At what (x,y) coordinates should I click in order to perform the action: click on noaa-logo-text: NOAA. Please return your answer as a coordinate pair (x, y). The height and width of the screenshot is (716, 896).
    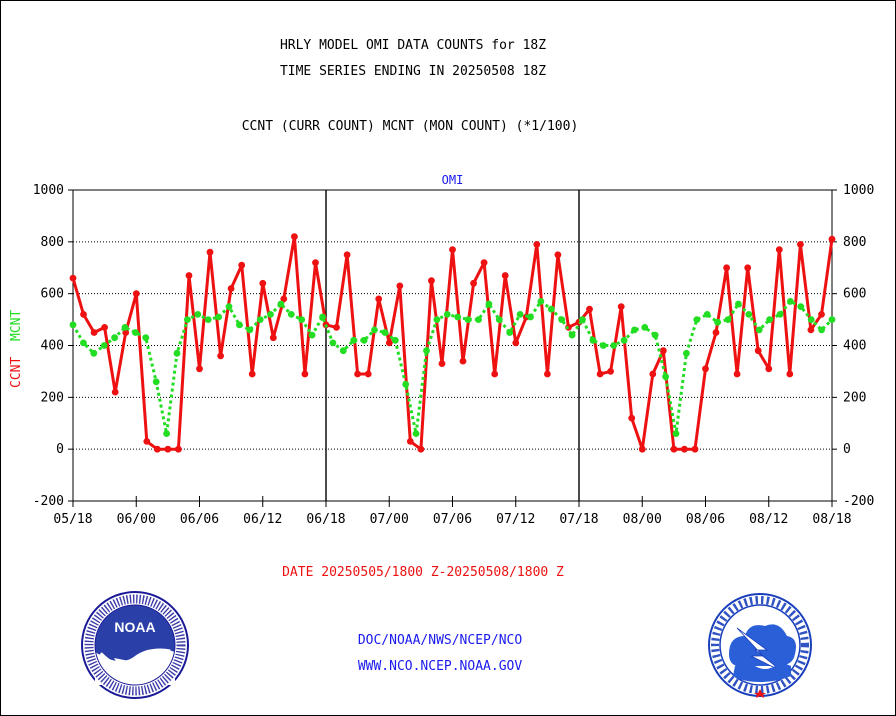
    Looking at the image, I should click on (134, 627).